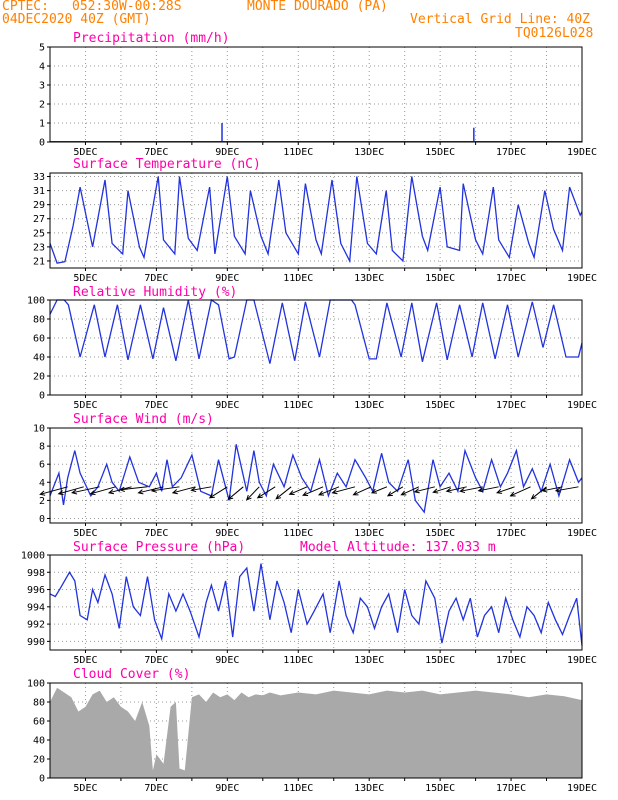 This screenshot has height=800, width=618. I want to click on code-label: TQ0126L028, so click(554, 33).